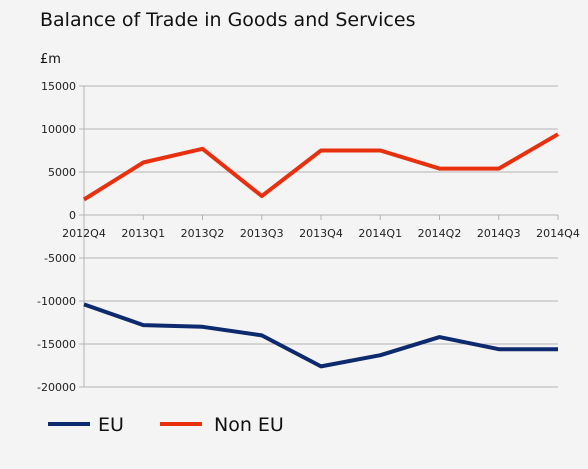  What do you see at coordinates (58, 129) in the screenshot?
I see `y-tick-label: 10000` at bounding box center [58, 129].